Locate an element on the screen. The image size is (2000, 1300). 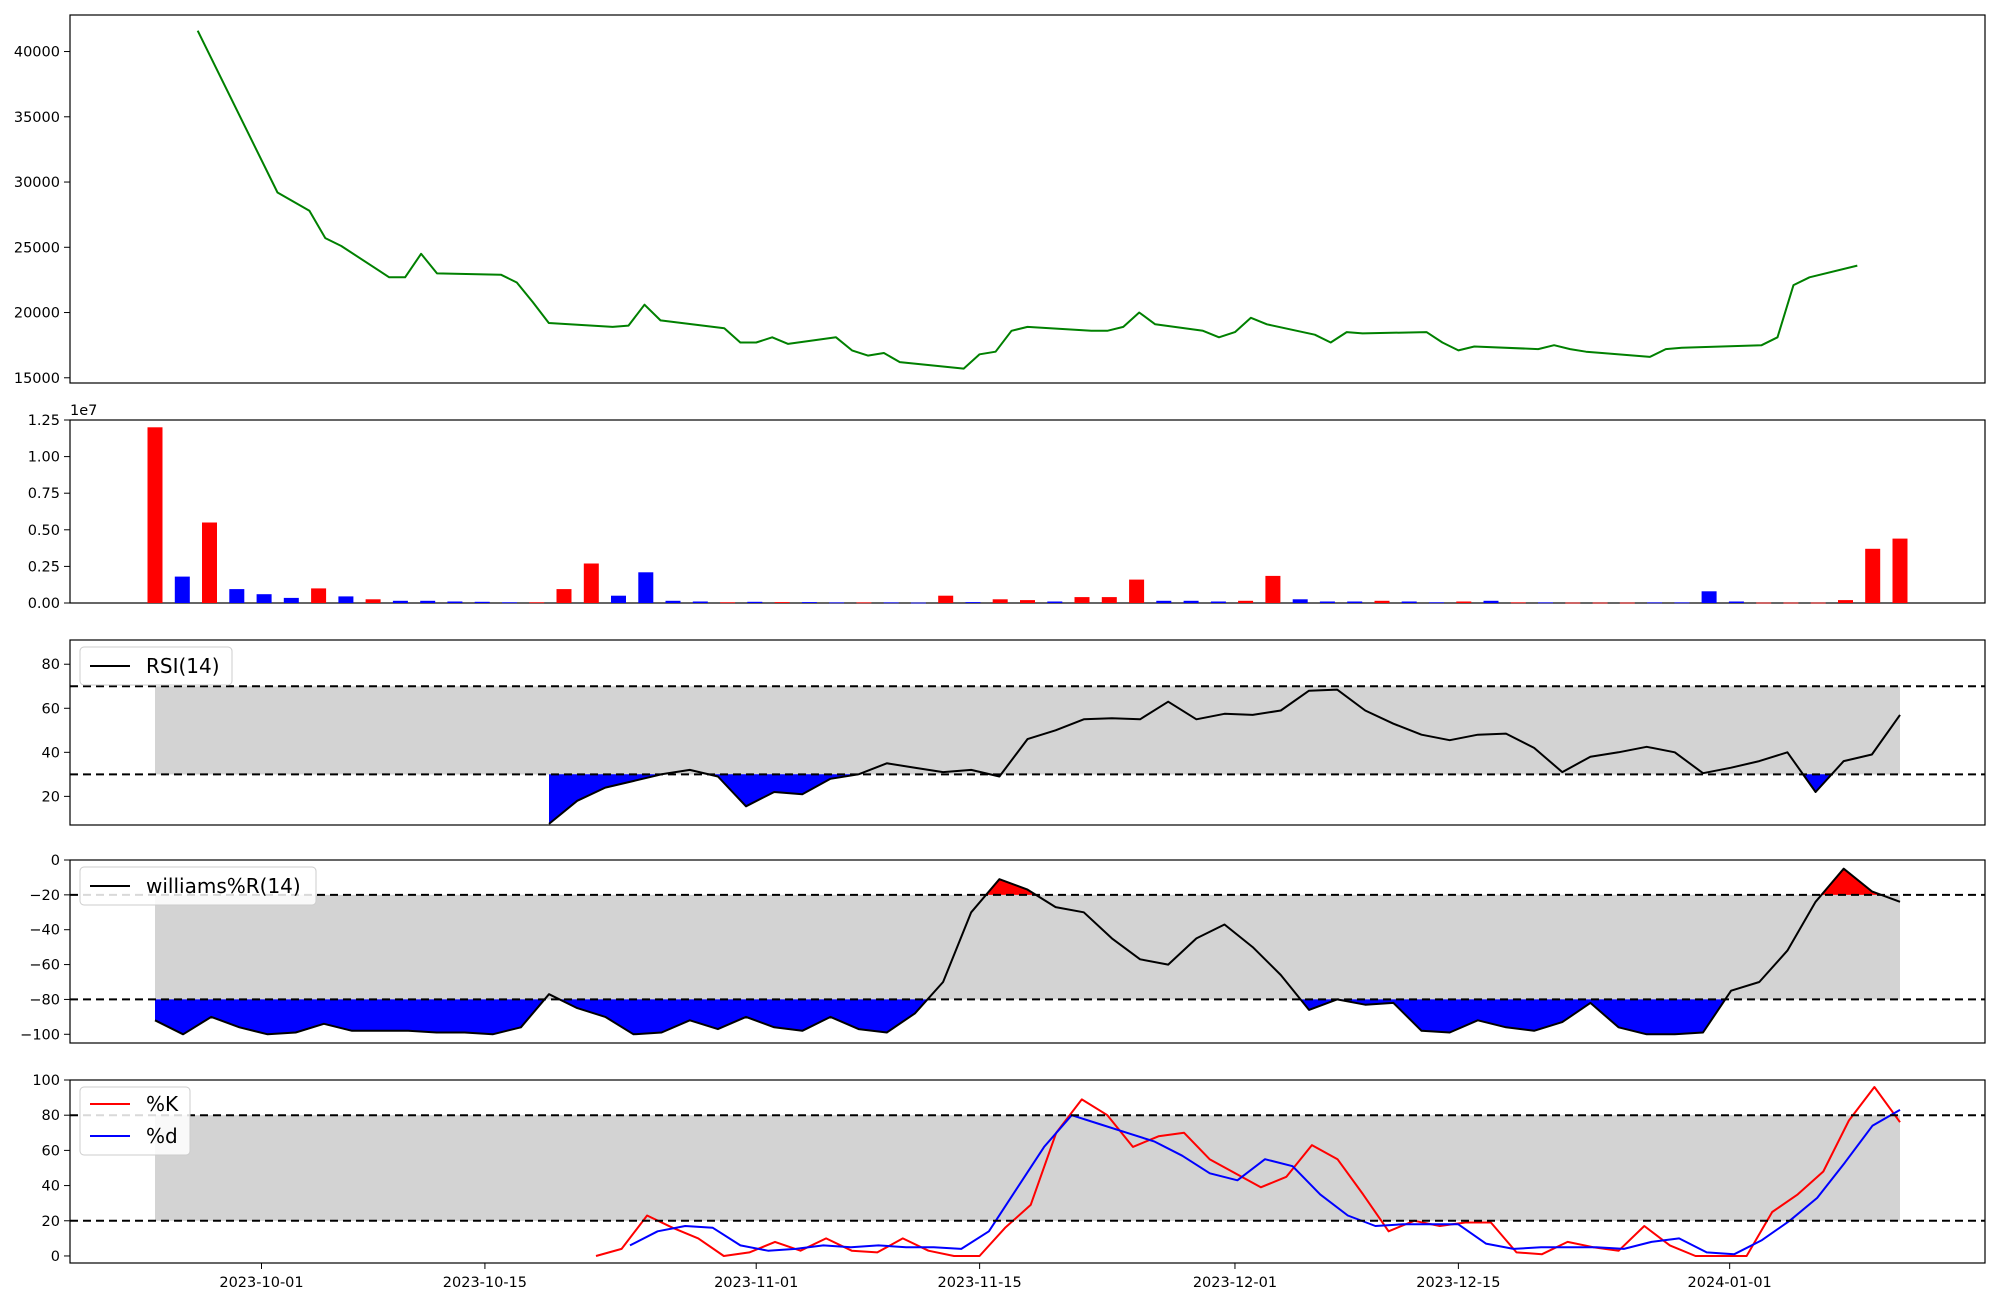
x-tick-label: 2023-11-01 is located at coordinates (756, 1283).